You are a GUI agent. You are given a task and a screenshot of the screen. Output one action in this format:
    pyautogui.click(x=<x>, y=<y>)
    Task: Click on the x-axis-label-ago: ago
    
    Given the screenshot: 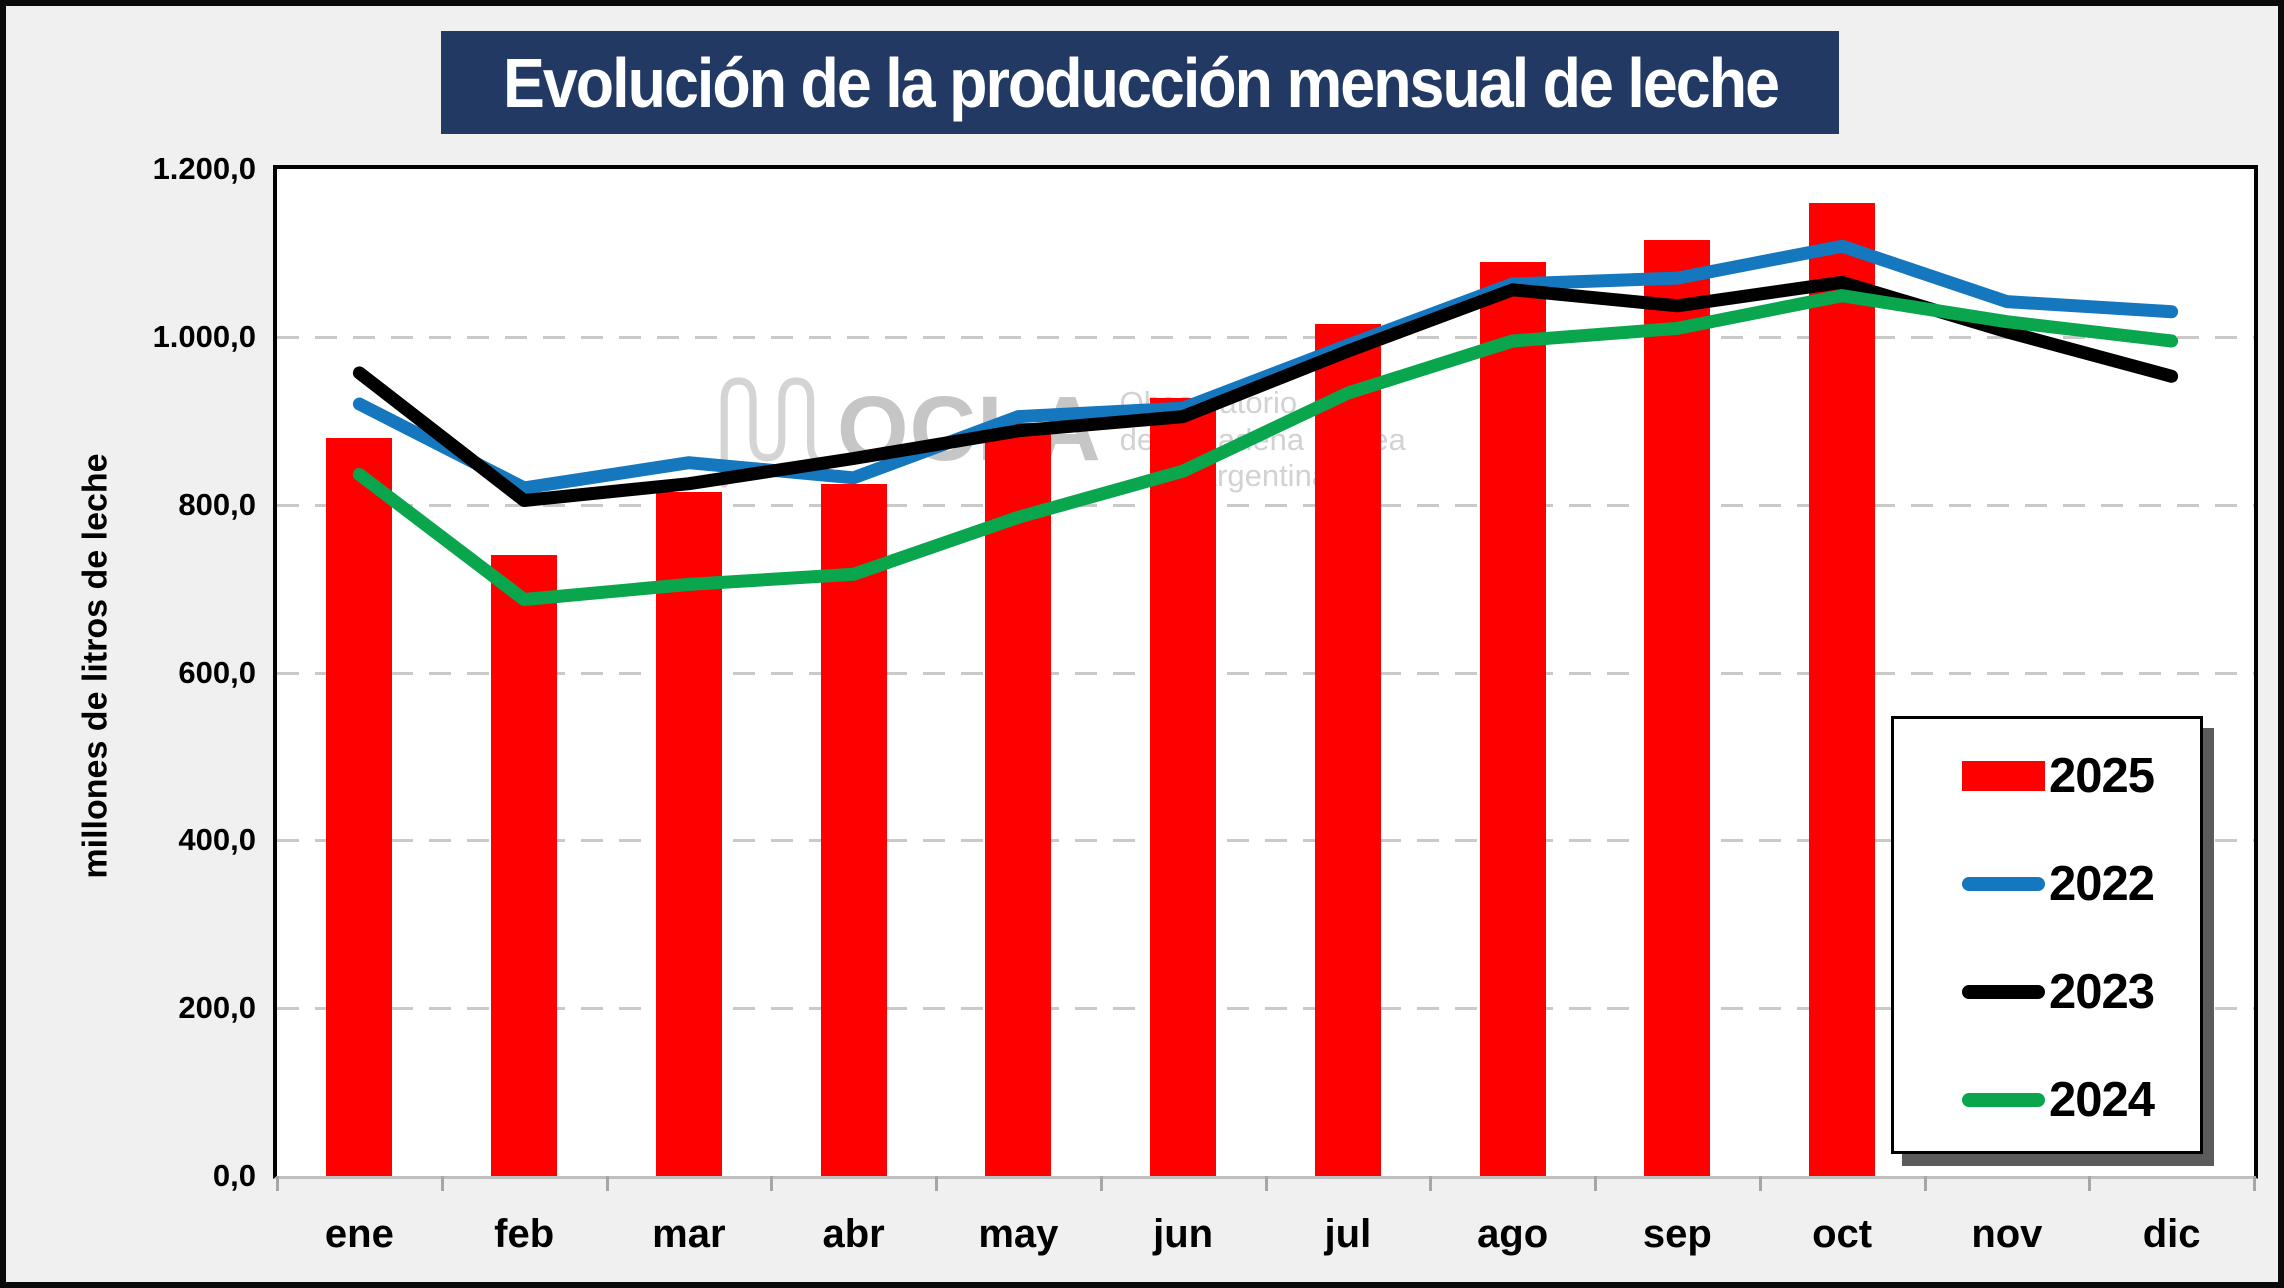 What is the action you would take?
    pyautogui.click(x=1513, y=1234)
    